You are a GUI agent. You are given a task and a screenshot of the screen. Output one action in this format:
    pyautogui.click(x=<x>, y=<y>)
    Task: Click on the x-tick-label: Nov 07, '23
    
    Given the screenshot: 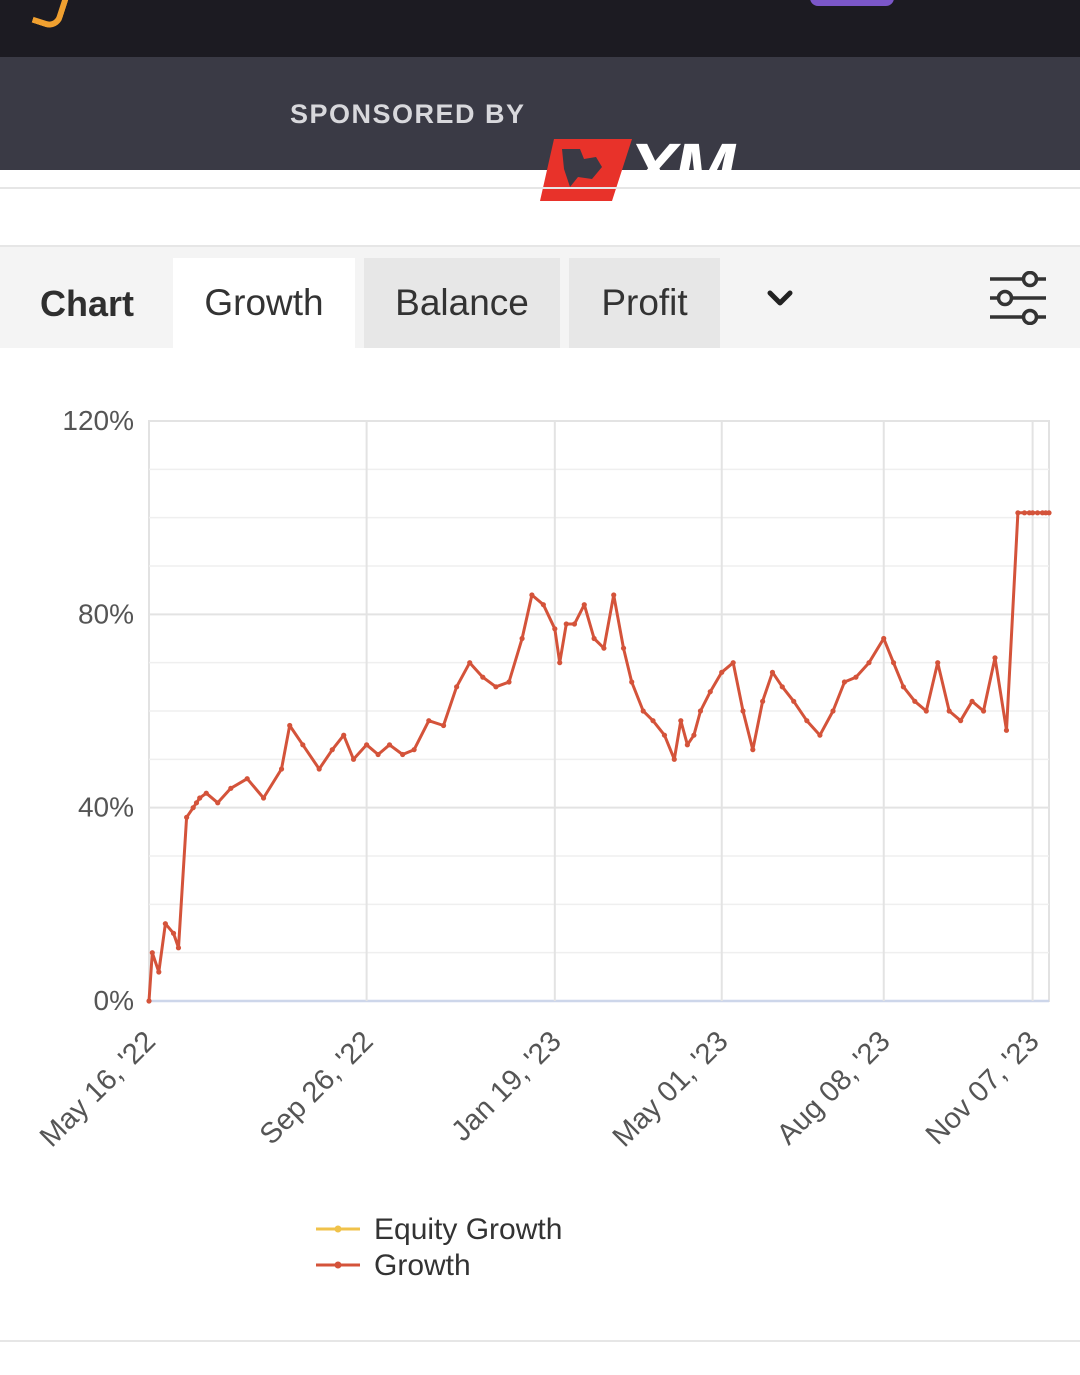 What is the action you would take?
    pyautogui.click(x=983, y=1088)
    